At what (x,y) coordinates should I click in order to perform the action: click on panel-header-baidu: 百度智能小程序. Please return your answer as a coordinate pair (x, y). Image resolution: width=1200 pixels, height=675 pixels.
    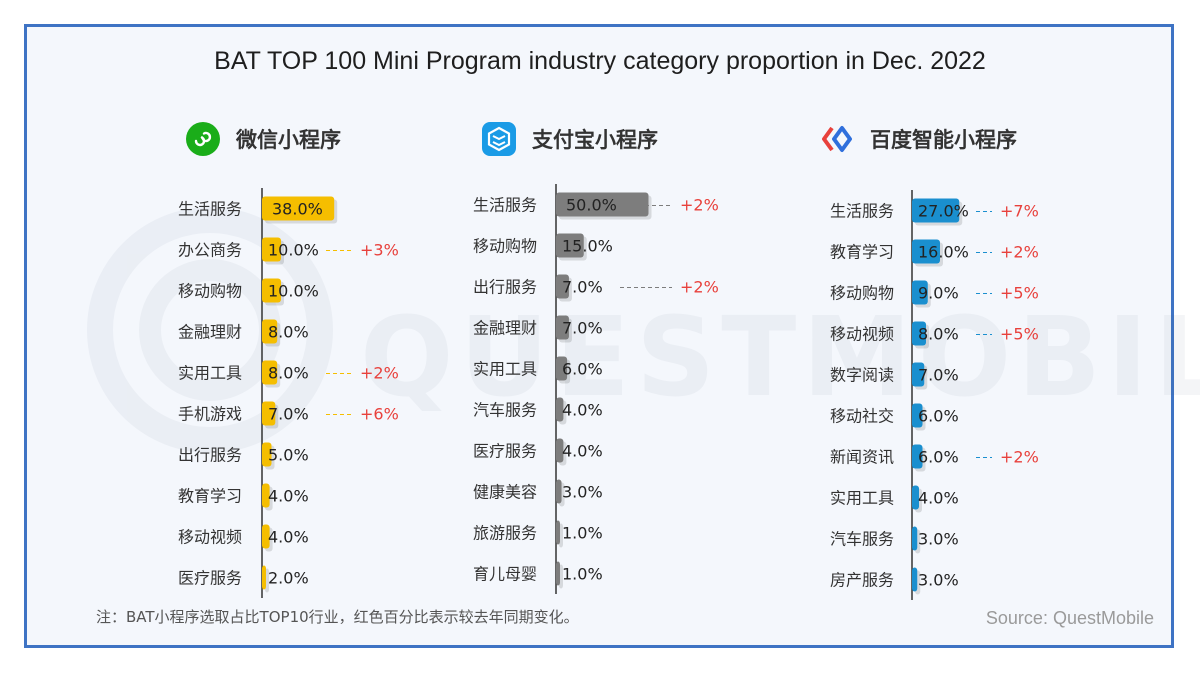
    Looking at the image, I should click on (918, 139).